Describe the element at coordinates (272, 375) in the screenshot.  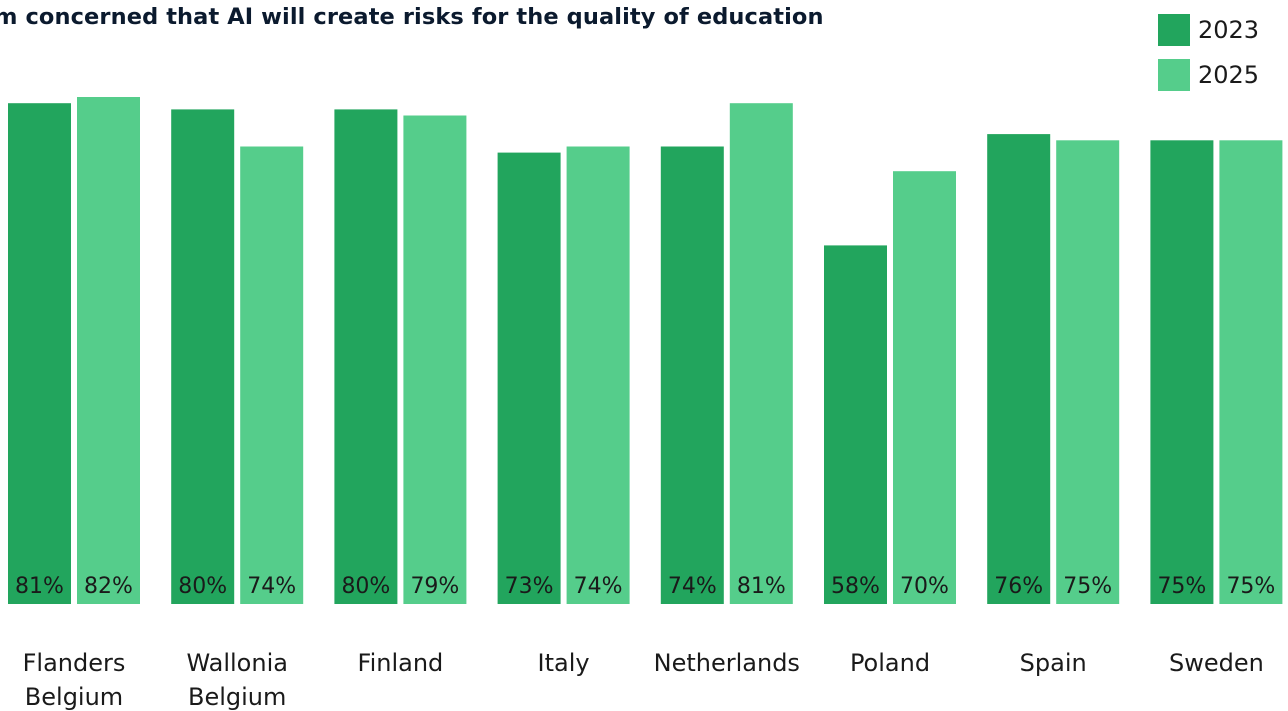
I see `bar-wallonia-belgium-2025` at that location.